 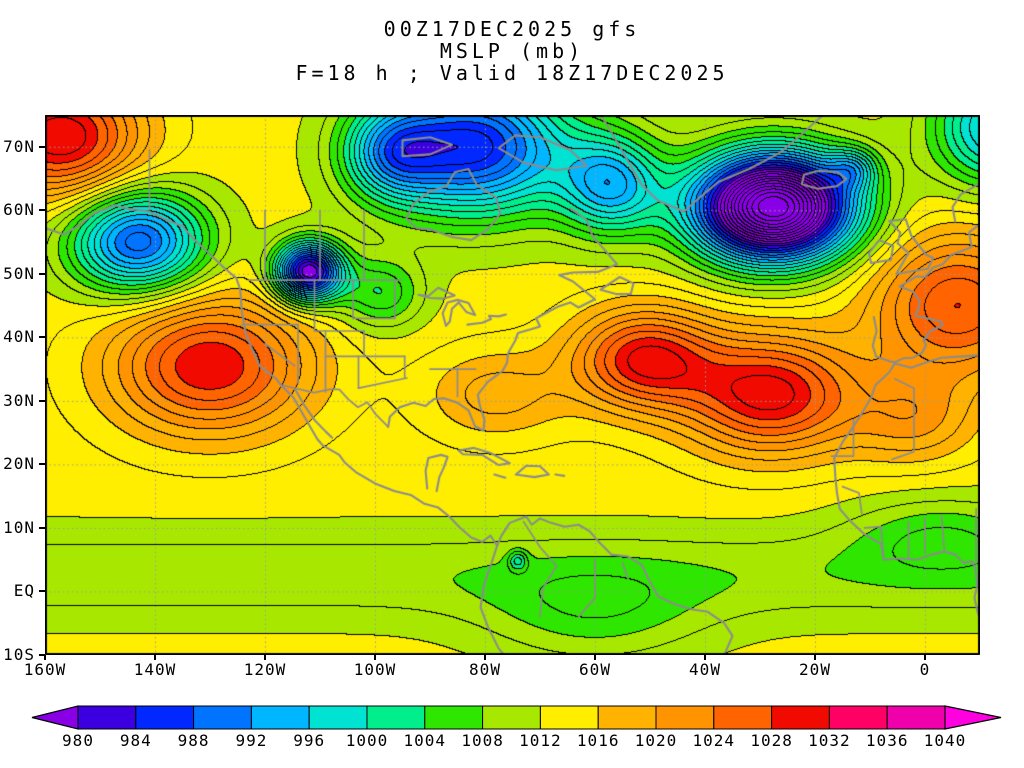 What do you see at coordinates (19, 400) in the screenshot?
I see `lat-tick-label: 30N` at bounding box center [19, 400].